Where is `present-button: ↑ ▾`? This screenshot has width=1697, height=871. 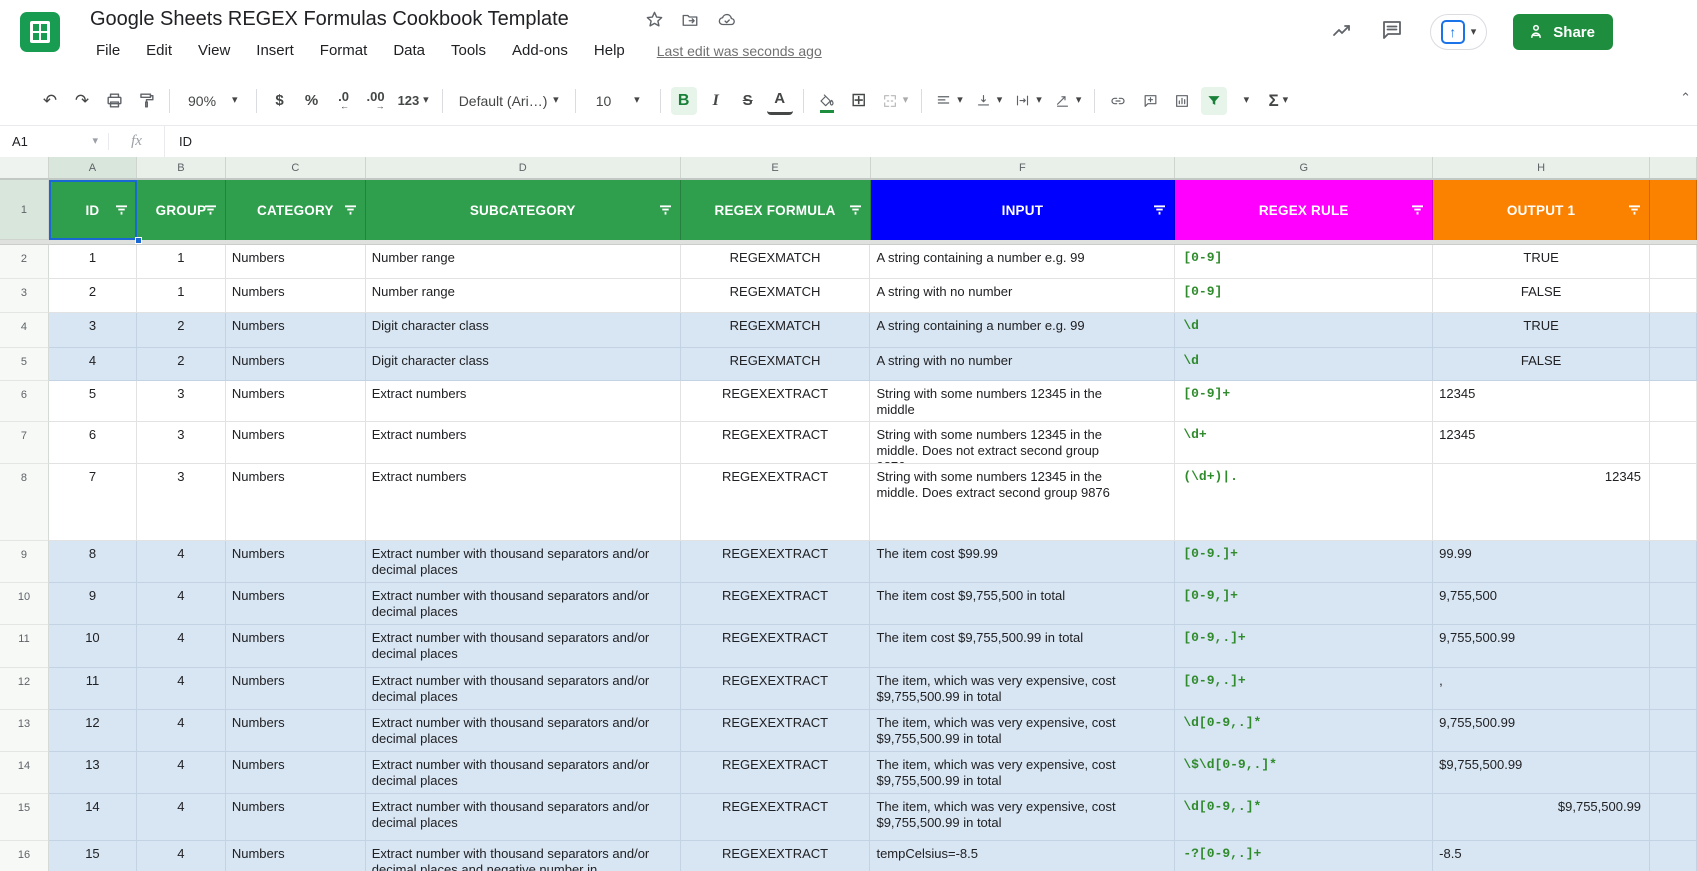
present-button: ↑ ▾ is located at coordinates (1458, 32).